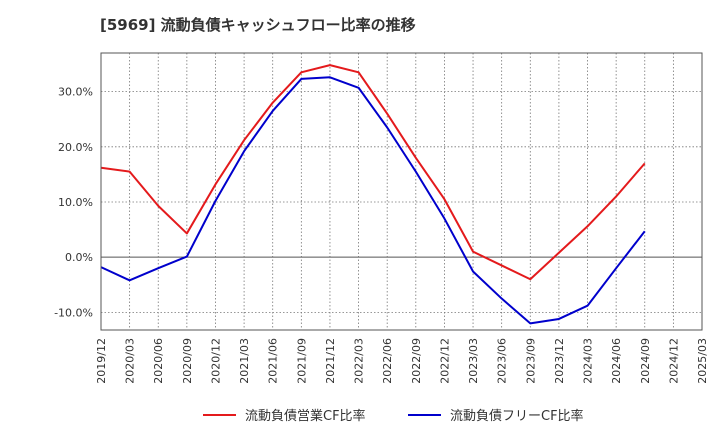  I want to click on x-tick-label: 2022/12, so click(444, 361).